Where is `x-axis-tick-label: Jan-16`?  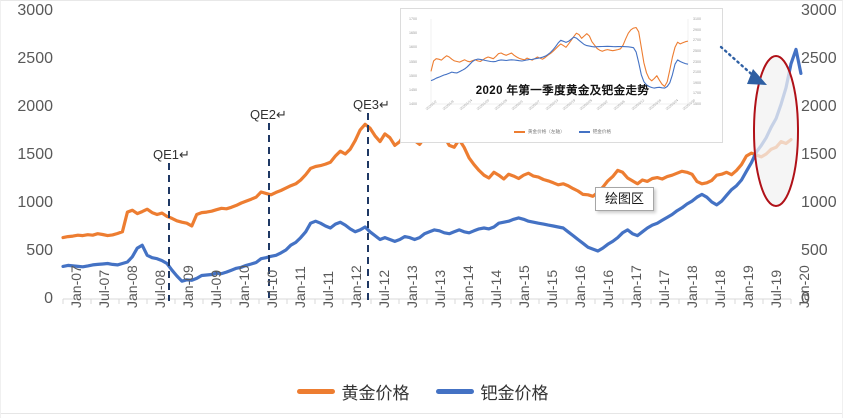 x-axis-tick-label: Jan-16 is located at coordinates (580, 286).